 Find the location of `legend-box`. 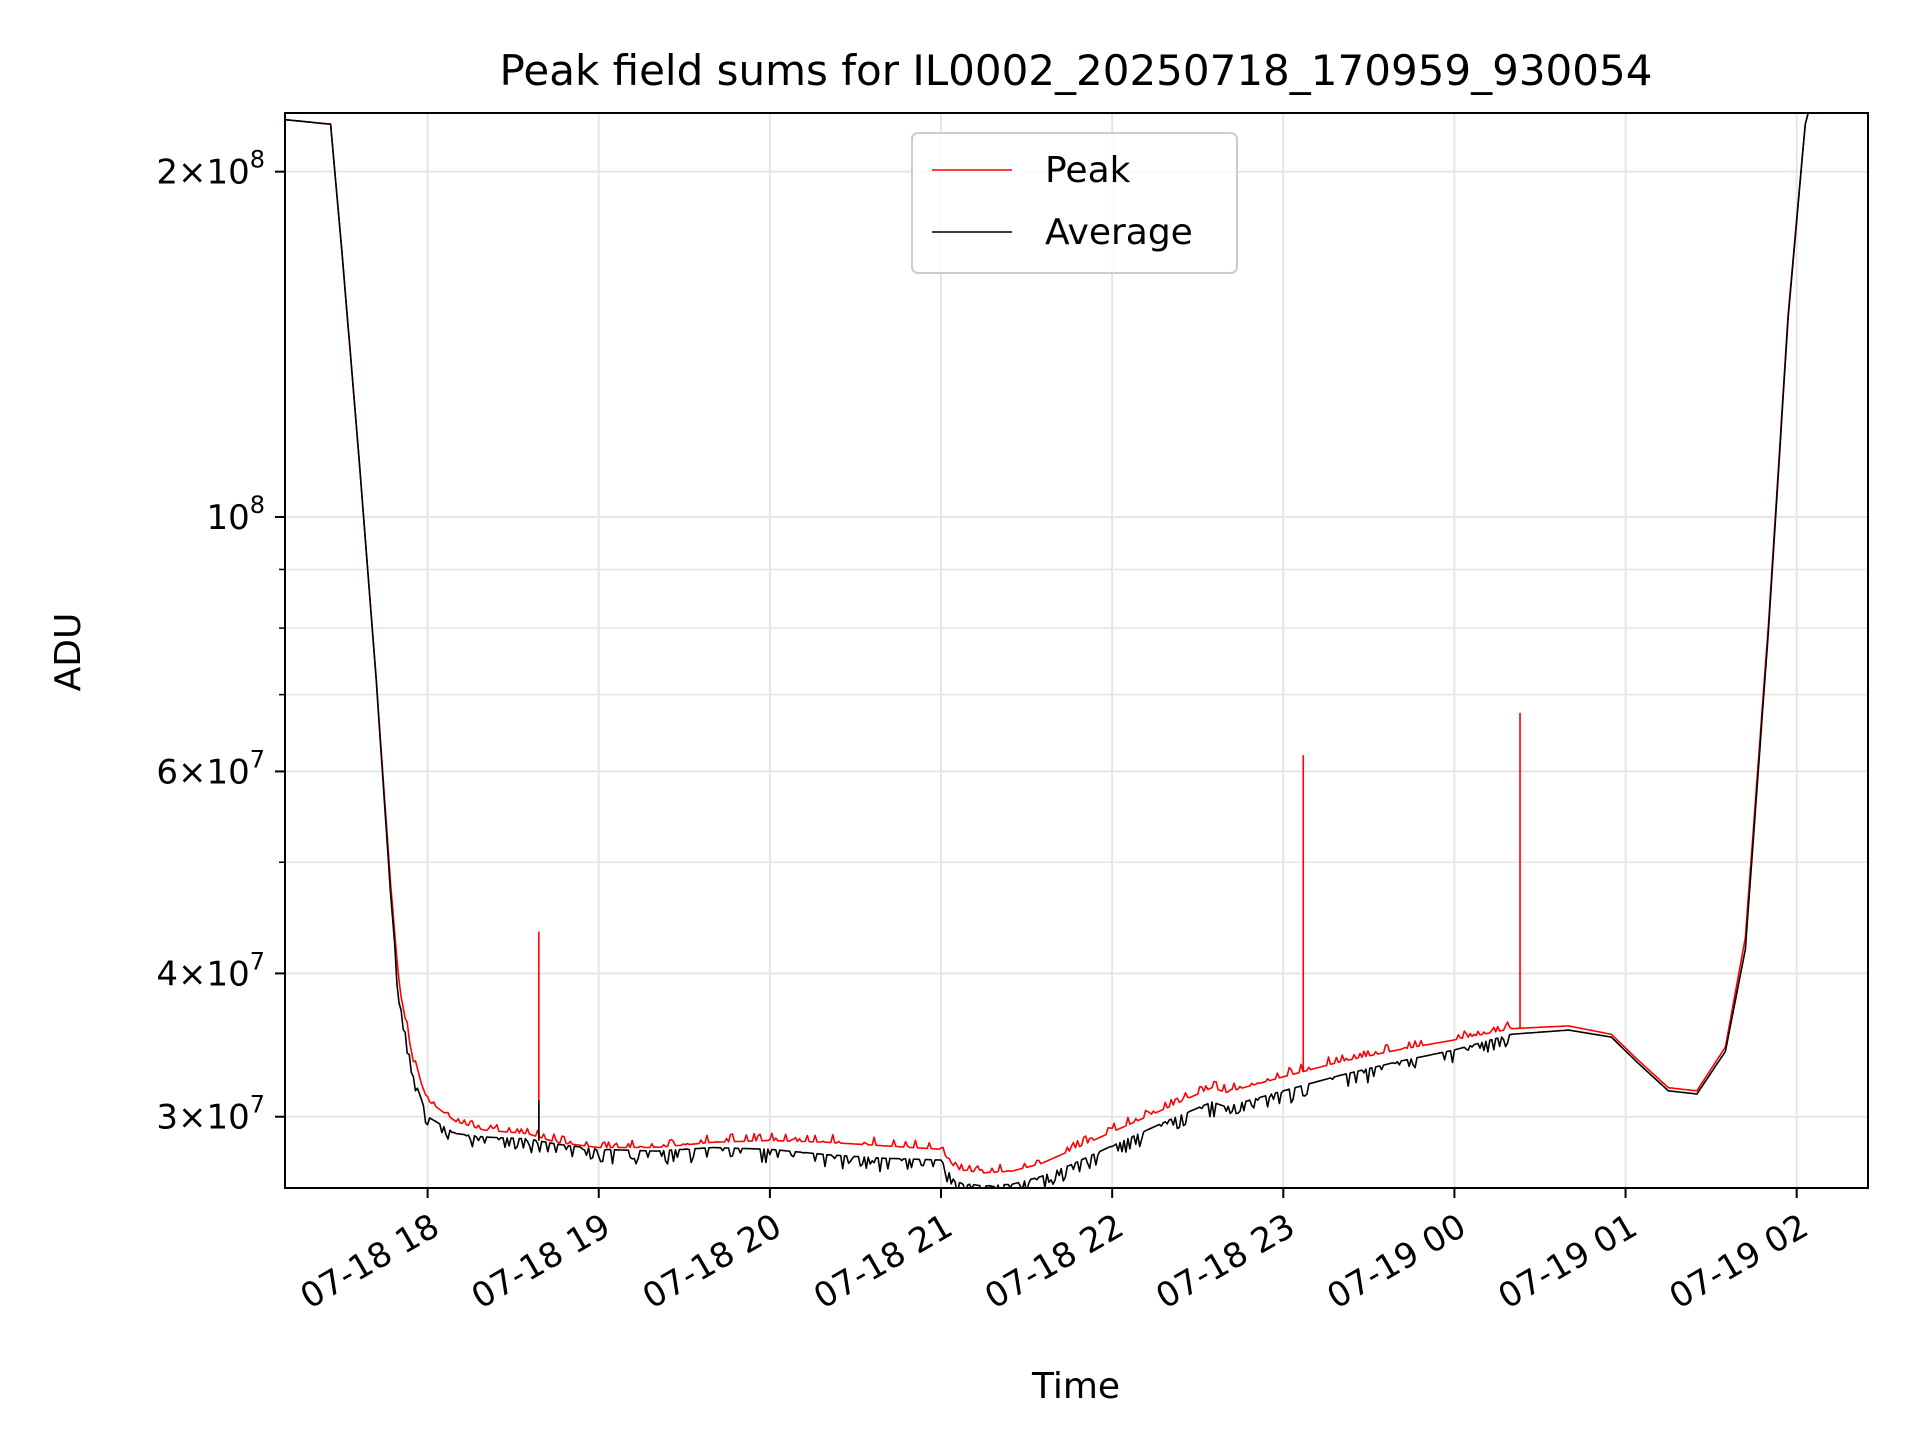

legend-box is located at coordinates (1074, 203).